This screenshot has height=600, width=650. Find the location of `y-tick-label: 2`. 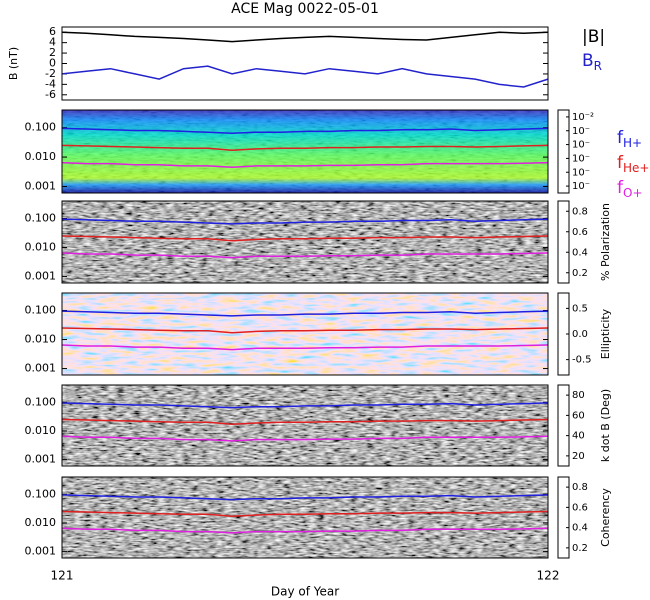

y-tick-label: 2 is located at coordinates (52, 52).